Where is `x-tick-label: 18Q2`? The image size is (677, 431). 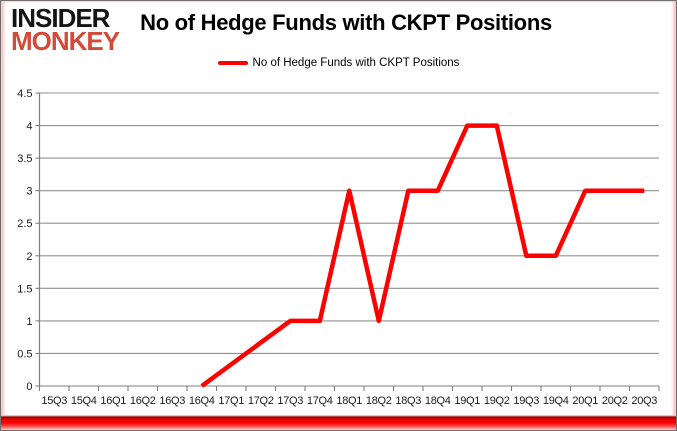 x-tick-label: 18Q2 is located at coordinates (379, 401).